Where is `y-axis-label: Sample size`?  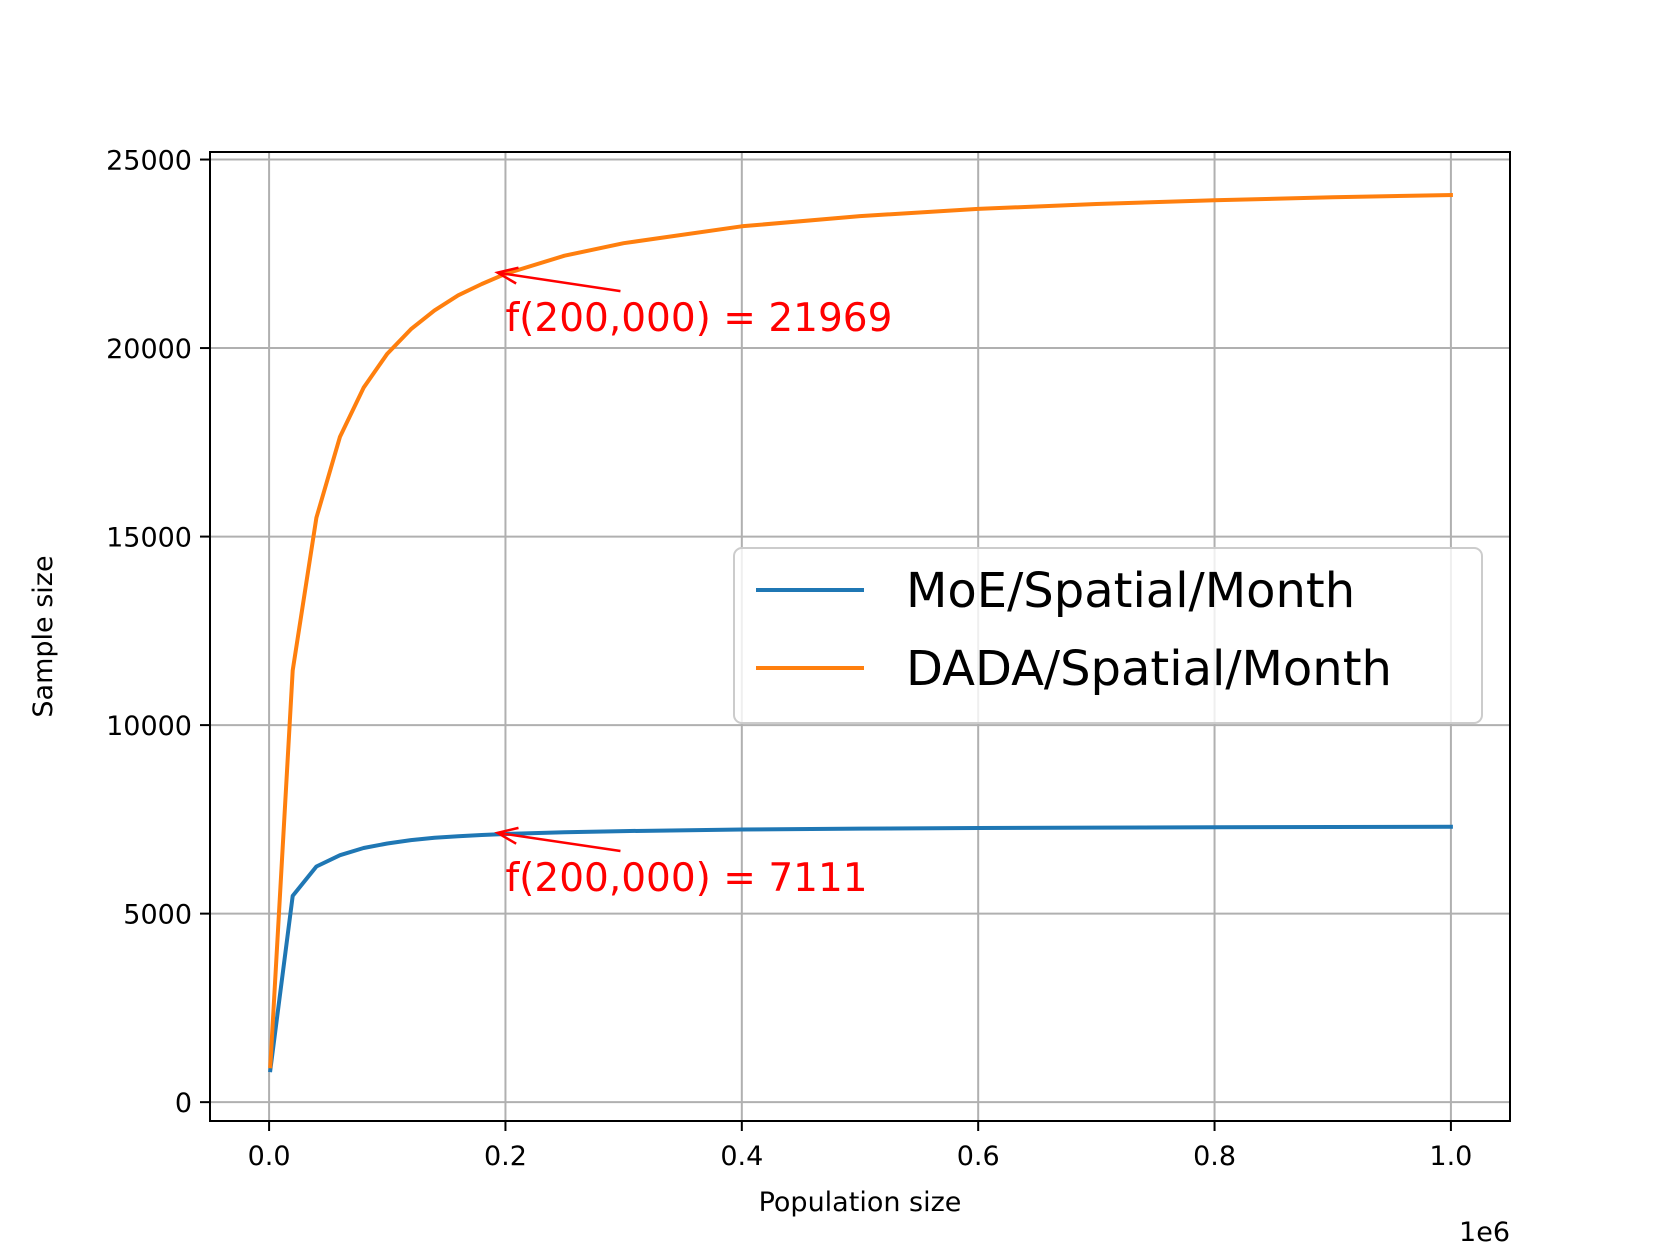
y-axis-label: Sample size is located at coordinates (43, 636).